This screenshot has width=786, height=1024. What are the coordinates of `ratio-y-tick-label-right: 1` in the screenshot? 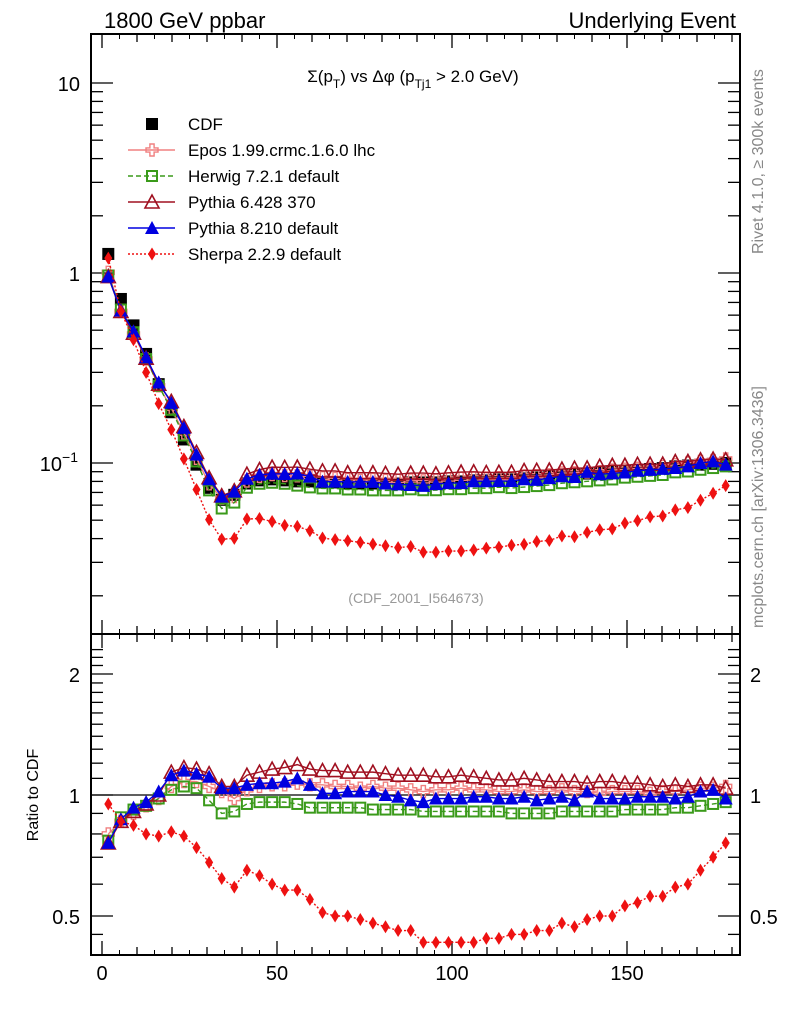 It's located at (755, 797).